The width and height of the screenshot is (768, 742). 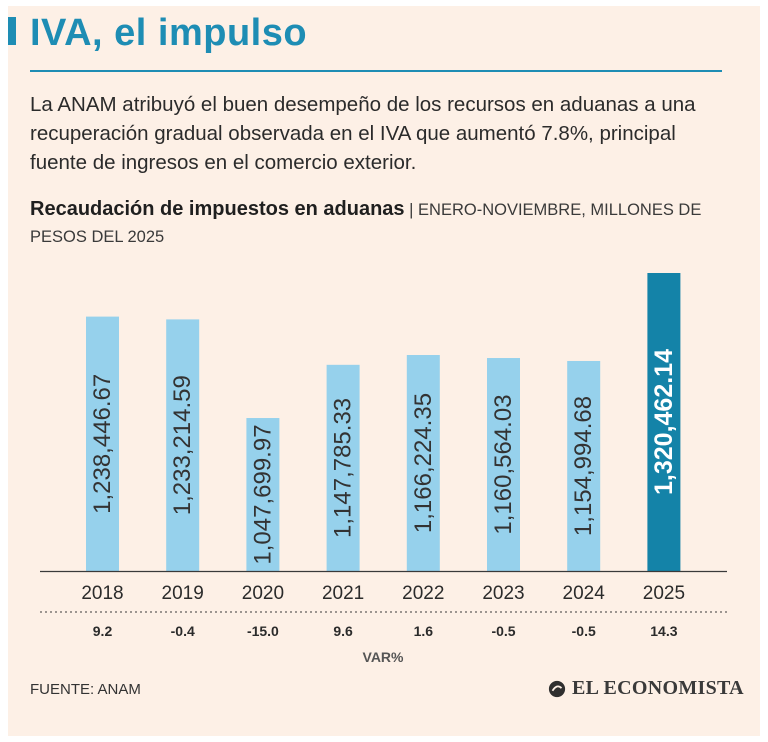 What do you see at coordinates (217, 209) in the screenshot?
I see `chart-title: Recaudación de impuestos en aduanas` at bounding box center [217, 209].